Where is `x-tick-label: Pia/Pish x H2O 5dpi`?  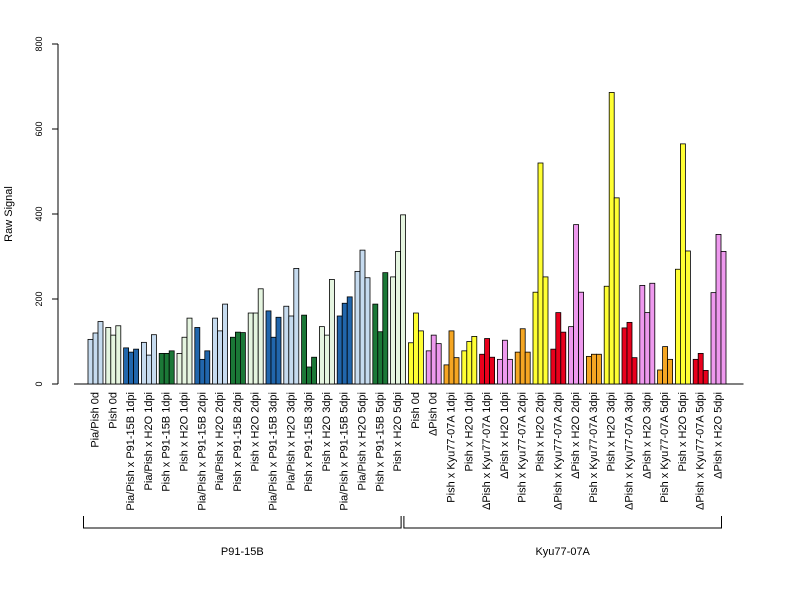 x-tick-label: Pia/Pish x H2O 5dpi is located at coordinates (363, 441).